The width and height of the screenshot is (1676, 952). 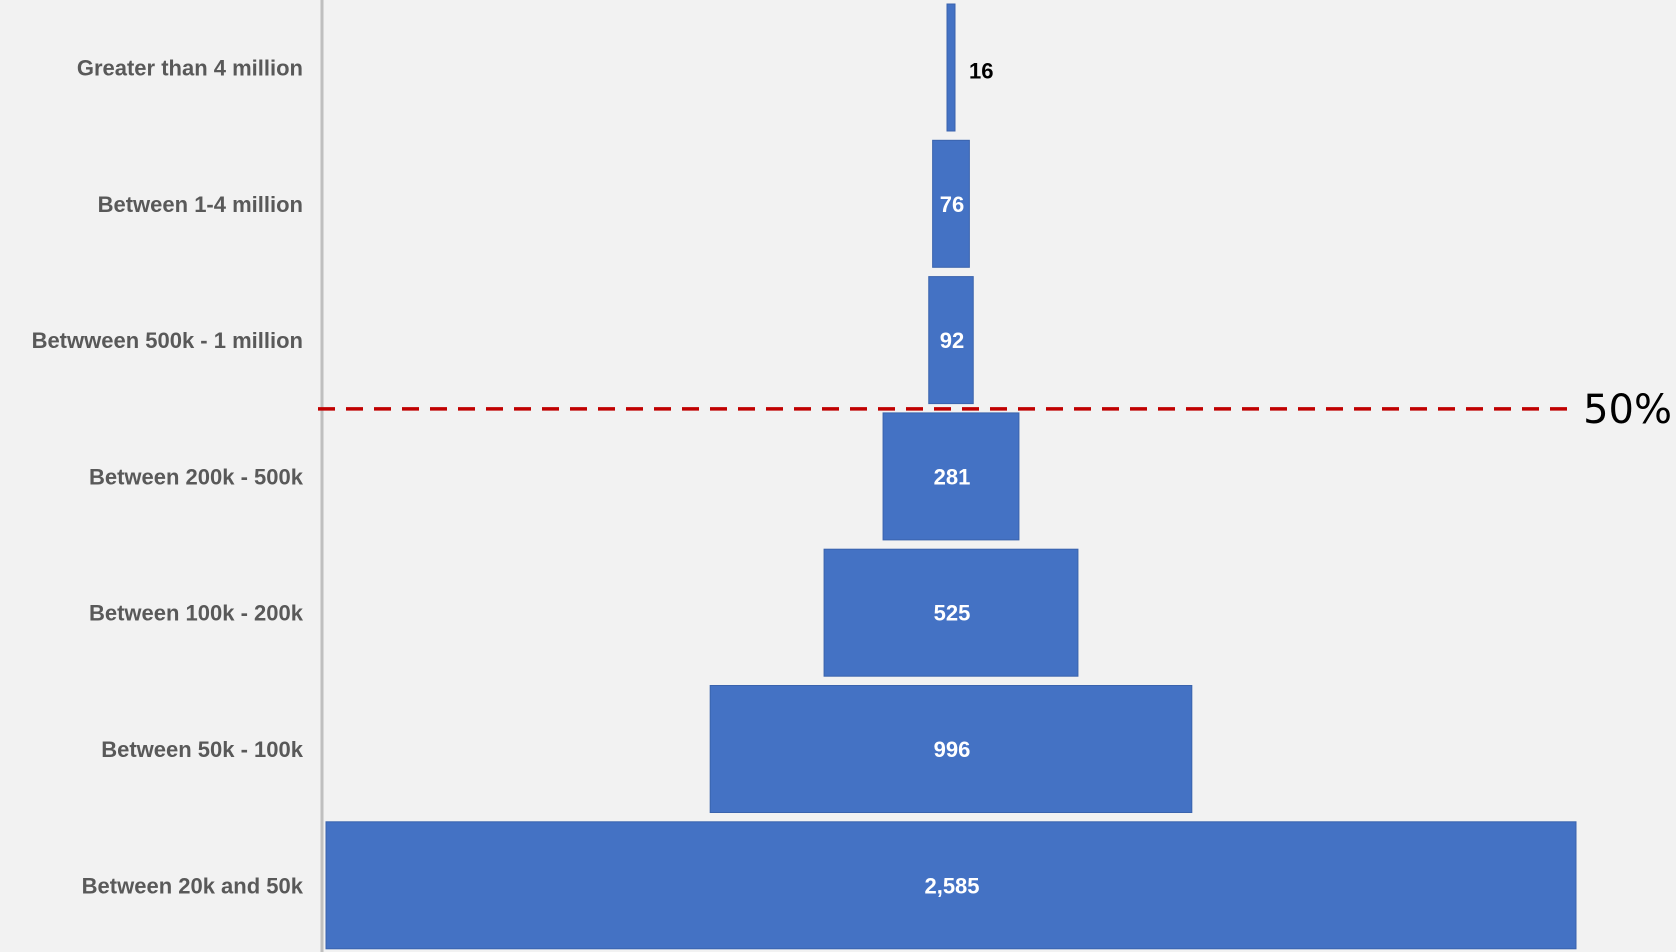 I want to click on data-label: 2,585, so click(x=951, y=885).